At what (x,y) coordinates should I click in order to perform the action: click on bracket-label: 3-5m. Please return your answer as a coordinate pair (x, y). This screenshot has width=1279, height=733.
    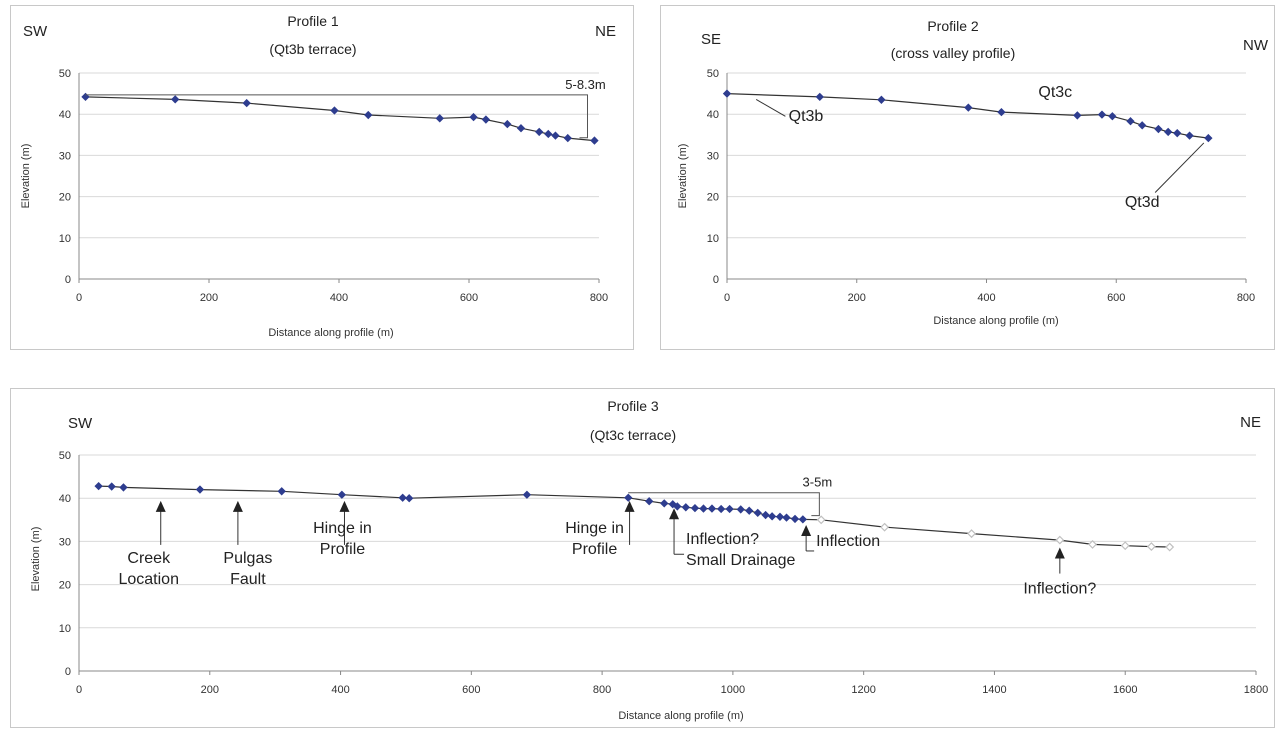
    Looking at the image, I should click on (818, 482).